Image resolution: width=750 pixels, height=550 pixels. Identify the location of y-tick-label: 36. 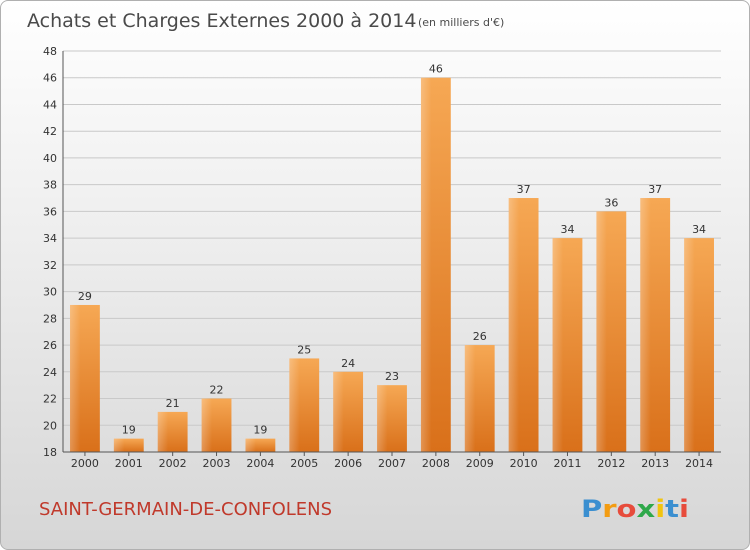
(50, 211).